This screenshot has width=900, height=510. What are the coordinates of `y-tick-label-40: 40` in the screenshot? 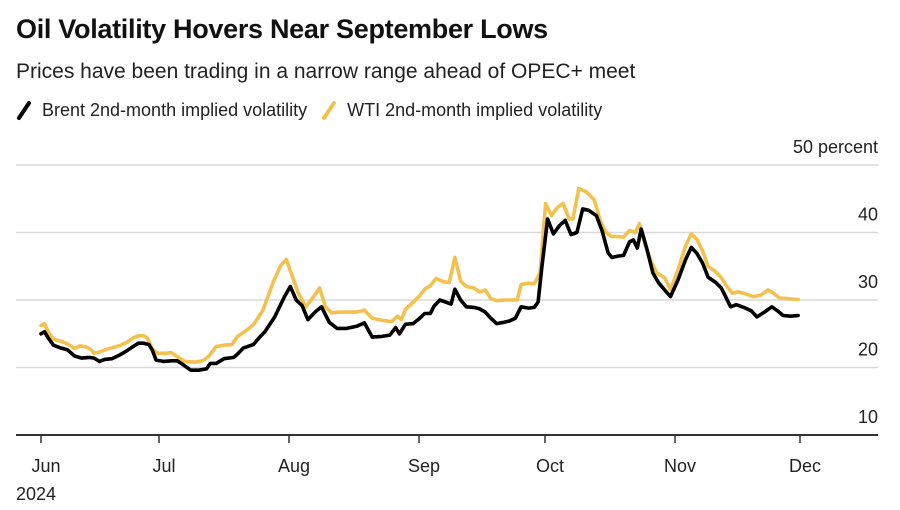 It's located at (868, 215).